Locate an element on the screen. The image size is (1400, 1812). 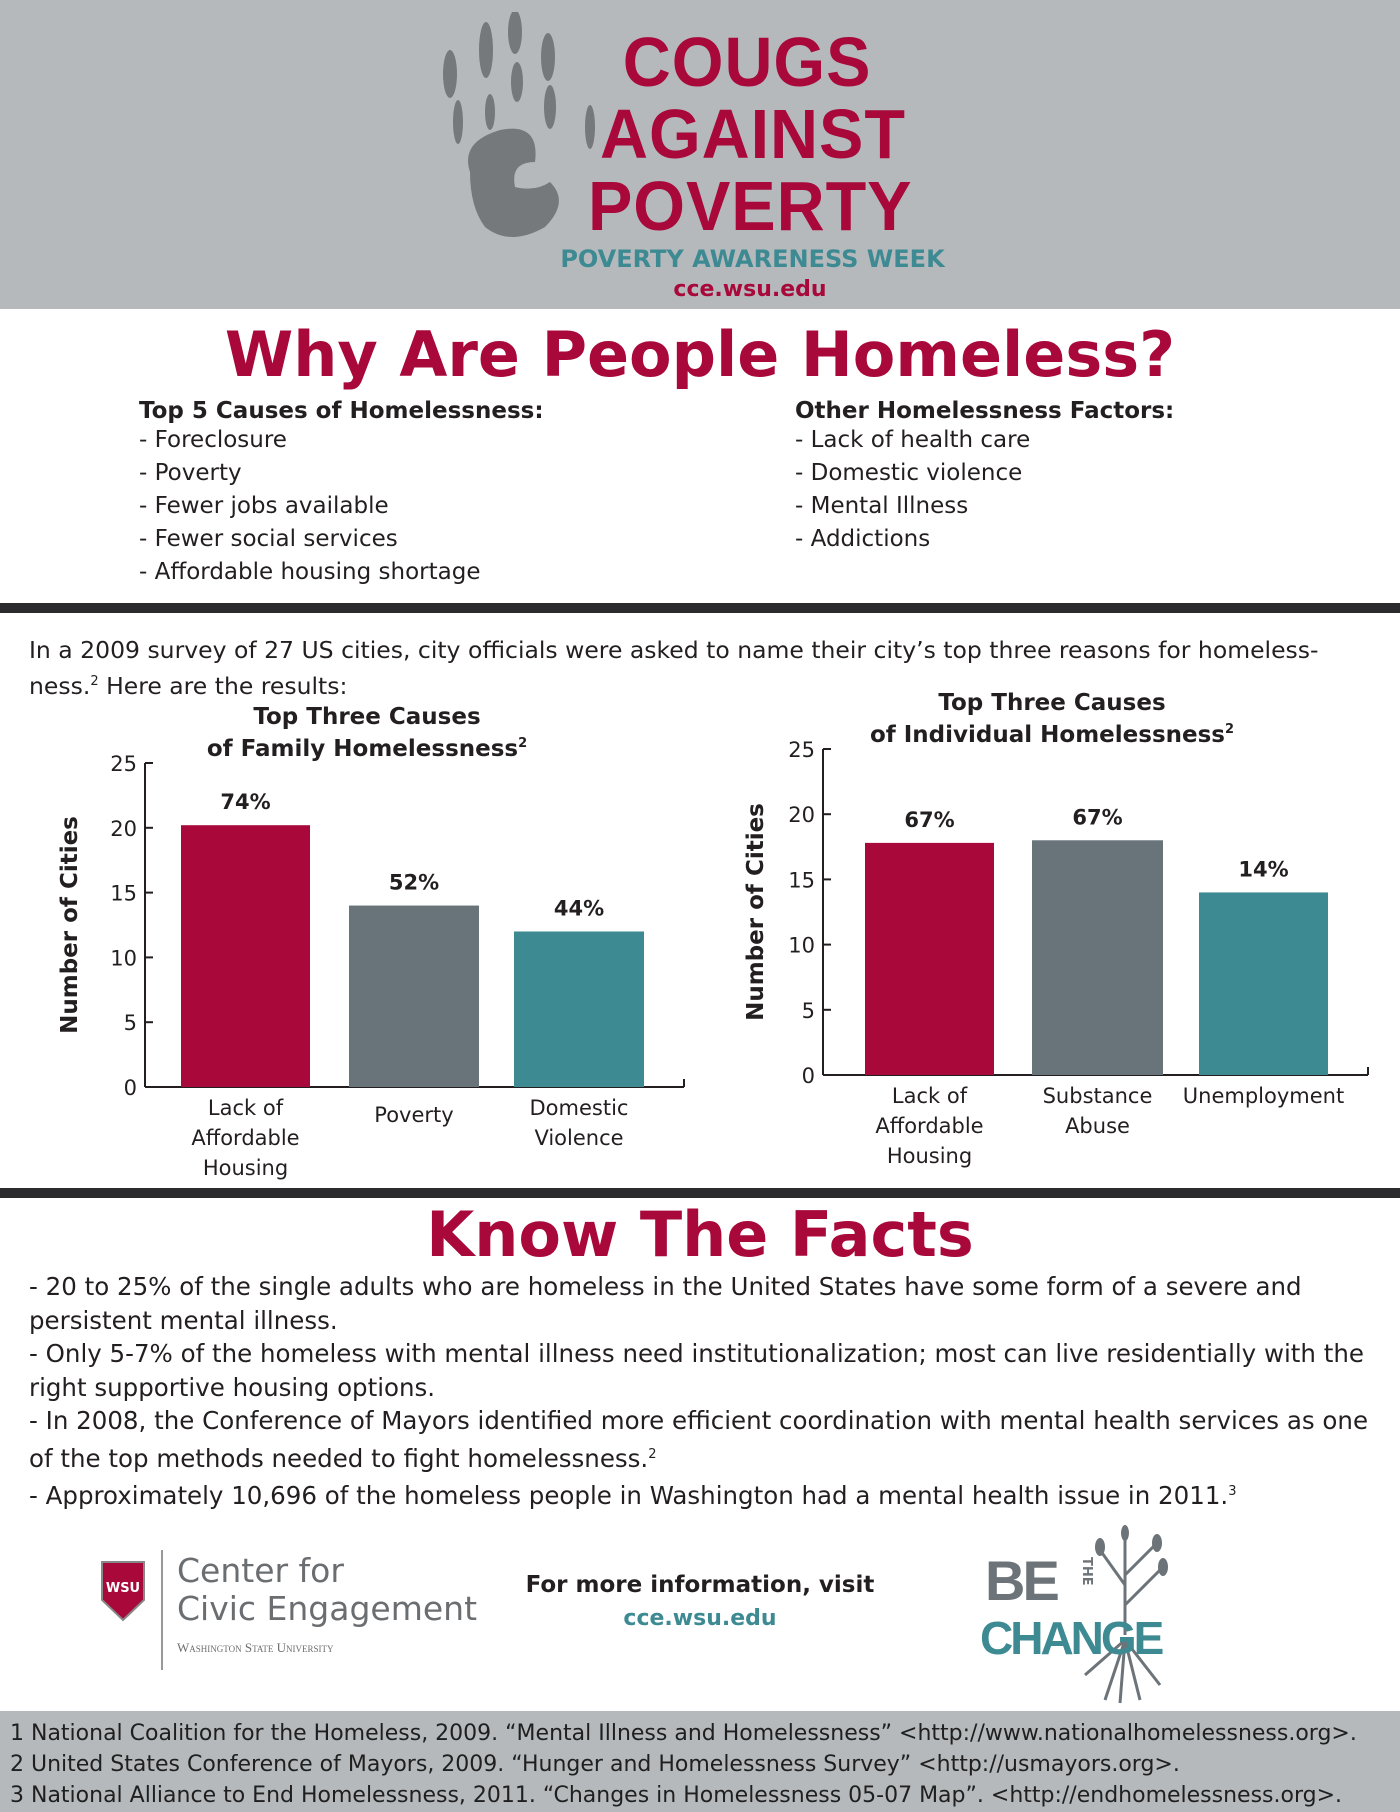
category-label: Abuse is located at coordinates (1097, 1126).